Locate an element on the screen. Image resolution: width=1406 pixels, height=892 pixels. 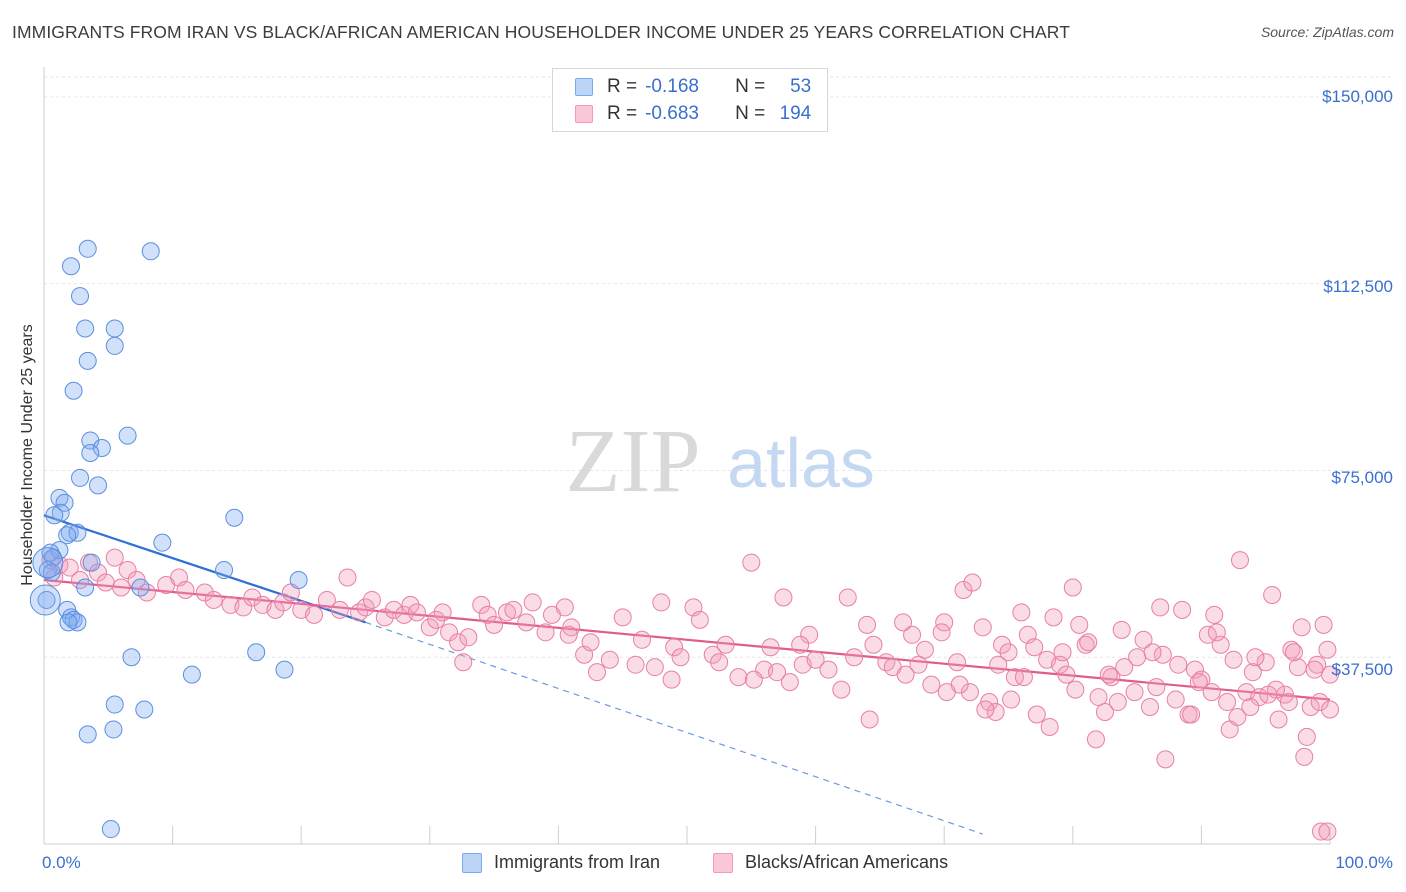
bottom-legend-iran: Immigrants from Iran is located at coordinates (561, 862).